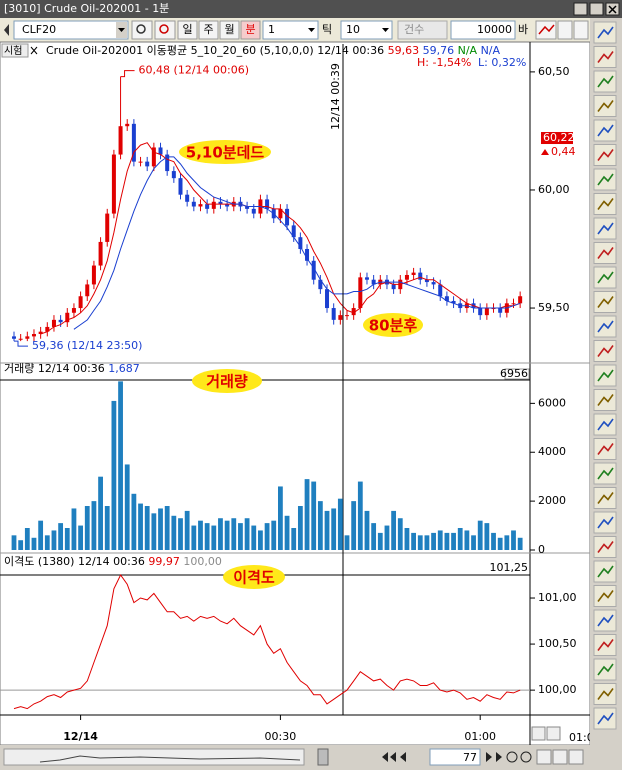 Image resolution: width=622 pixels, height=770 pixels. Describe the element at coordinates (455, 757) in the screenshot. I see `bars-input` at that location.